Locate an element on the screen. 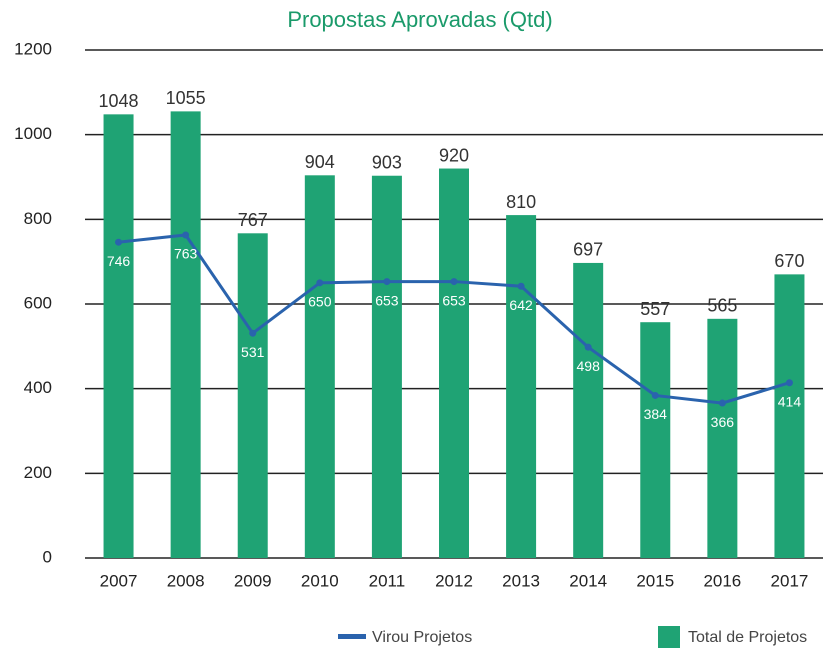 This screenshot has width=829, height=650. line-value-label: 531 is located at coordinates (253, 352).